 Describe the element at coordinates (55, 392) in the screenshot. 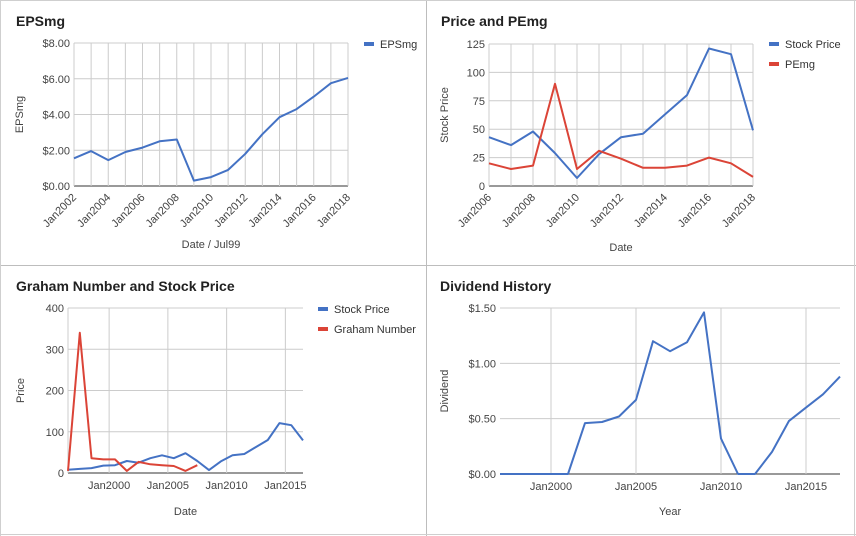

I see `y-tick-label: 200` at that location.